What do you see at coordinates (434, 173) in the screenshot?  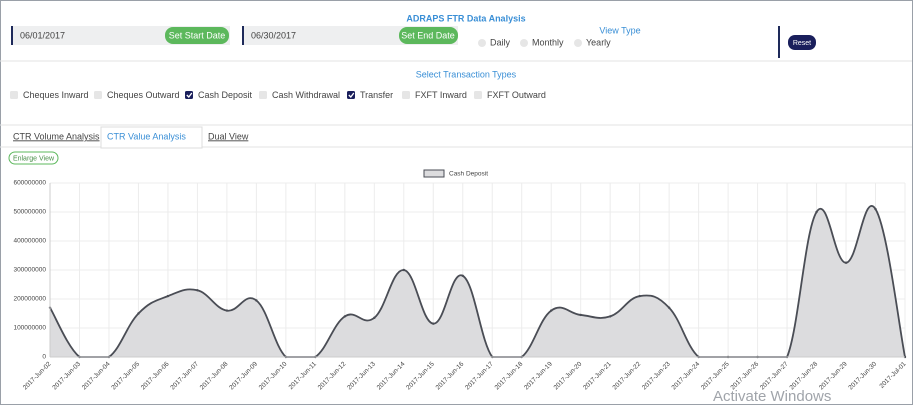 I see `legend-swatch` at bounding box center [434, 173].